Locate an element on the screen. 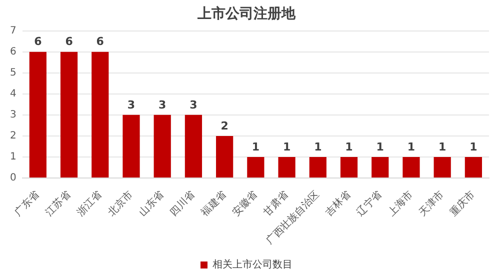 The image size is (499, 280). x-tick-label: 山东省 is located at coordinates (151, 203).